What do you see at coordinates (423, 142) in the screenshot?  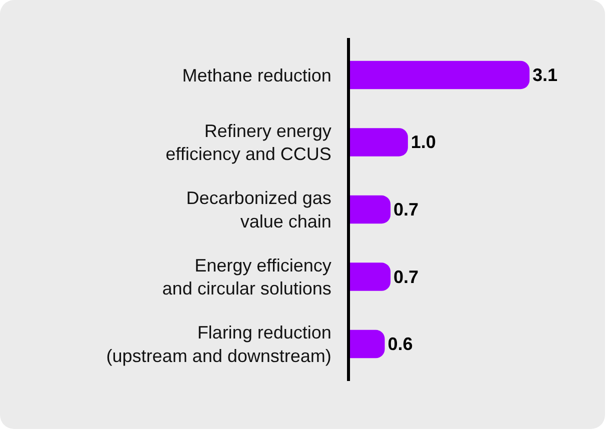 I see `data-label: 1.0` at bounding box center [423, 142].